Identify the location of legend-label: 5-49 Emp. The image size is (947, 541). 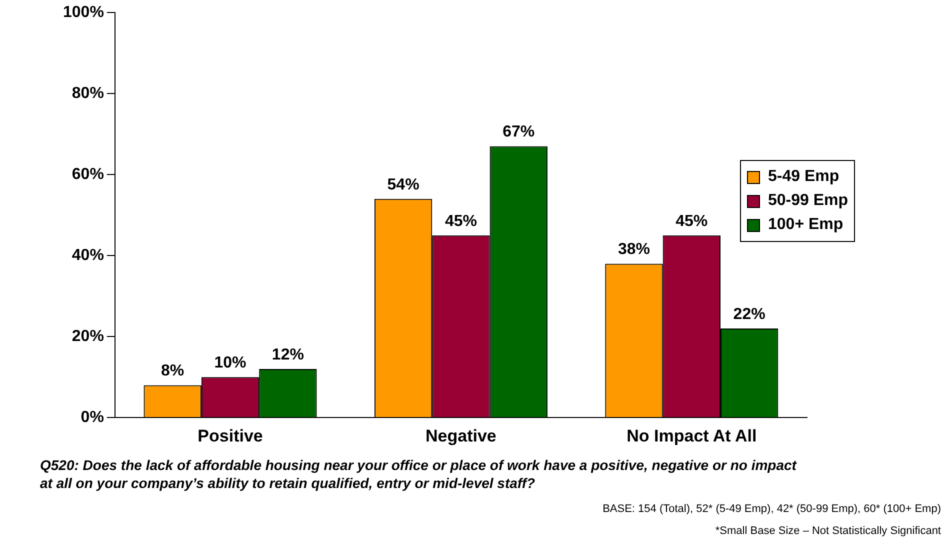
(803, 177).